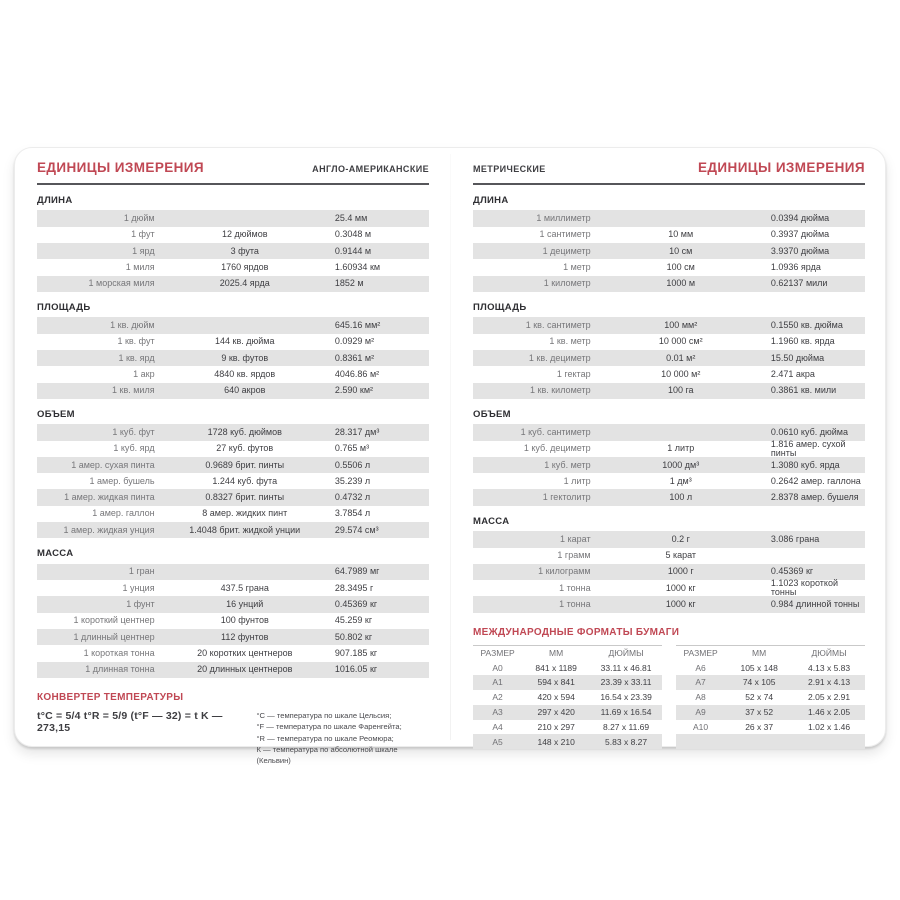 This screenshot has width=900, height=900. I want to click on table-cell: 2025.4 ярда, so click(244, 283).